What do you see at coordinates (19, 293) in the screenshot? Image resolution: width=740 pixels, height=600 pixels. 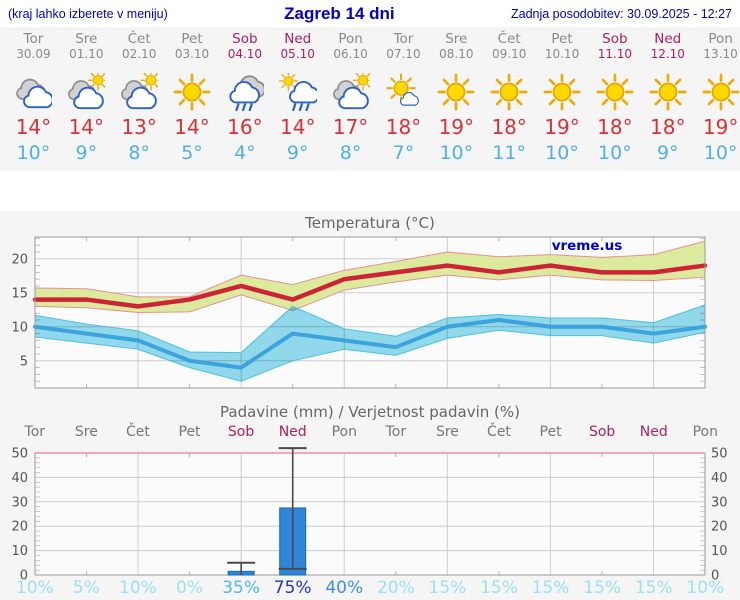 I see `svg-text: 15` at bounding box center [19, 293].